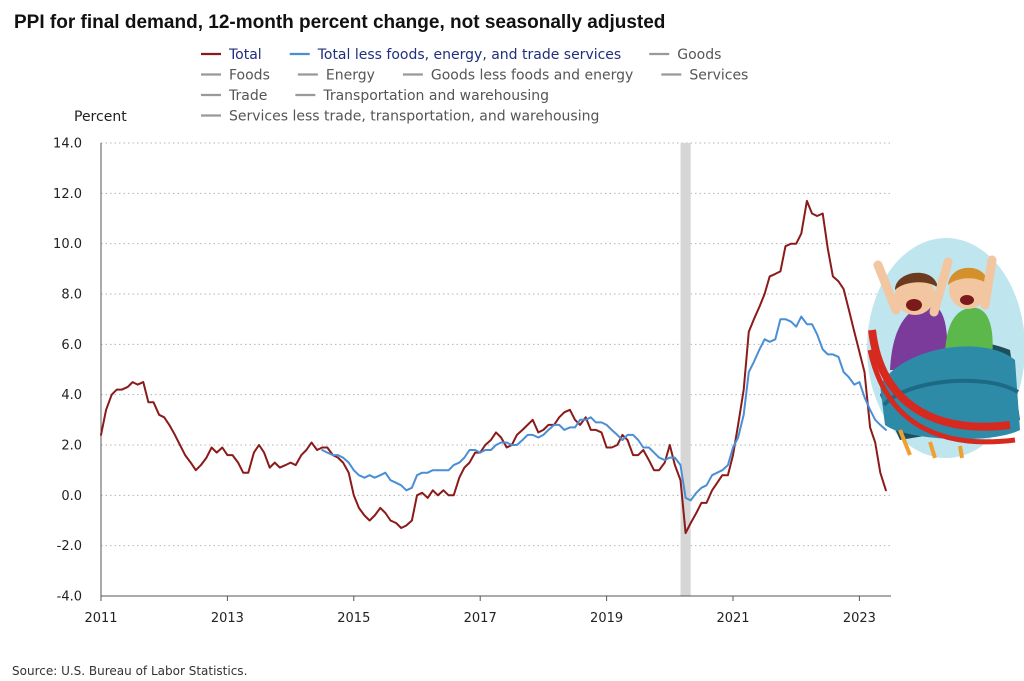 This screenshot has height=681, width=1024. Describe the element at coordinates (950, 393) in the screenshot. I see `coaster-car` at that location.